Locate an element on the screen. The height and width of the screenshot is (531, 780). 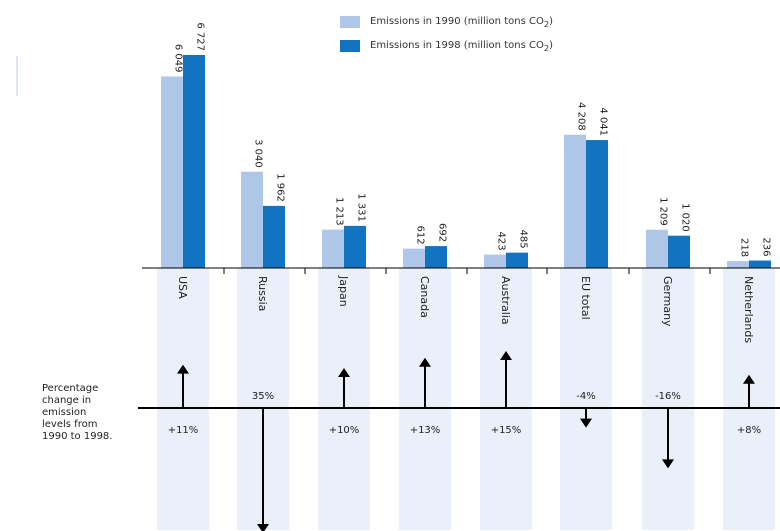
caption-line: change in is located at coordinates (67, 400).